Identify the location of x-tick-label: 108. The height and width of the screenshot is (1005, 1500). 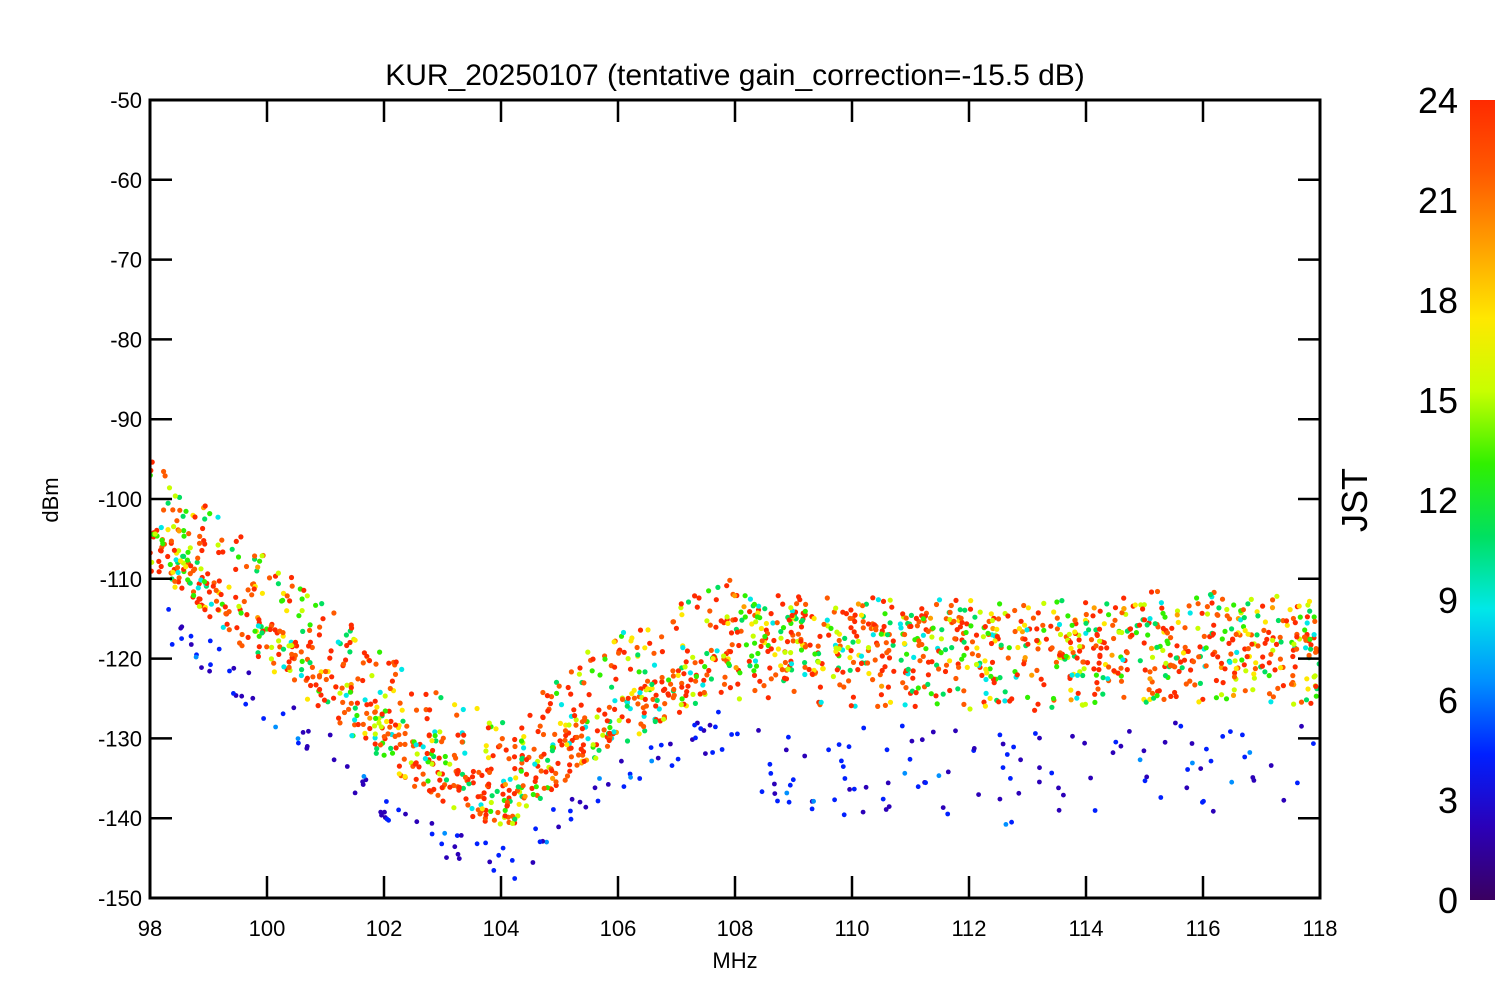
(735, 928).